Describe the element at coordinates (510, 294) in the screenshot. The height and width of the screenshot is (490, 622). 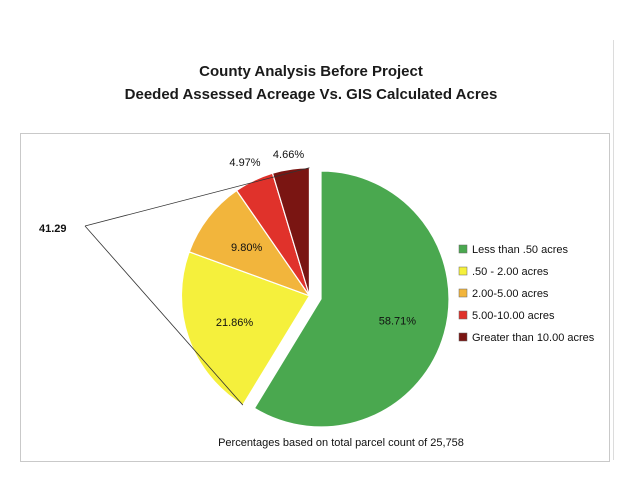
I see `legend-label-3: 2.00-5.00 acres` at that location.